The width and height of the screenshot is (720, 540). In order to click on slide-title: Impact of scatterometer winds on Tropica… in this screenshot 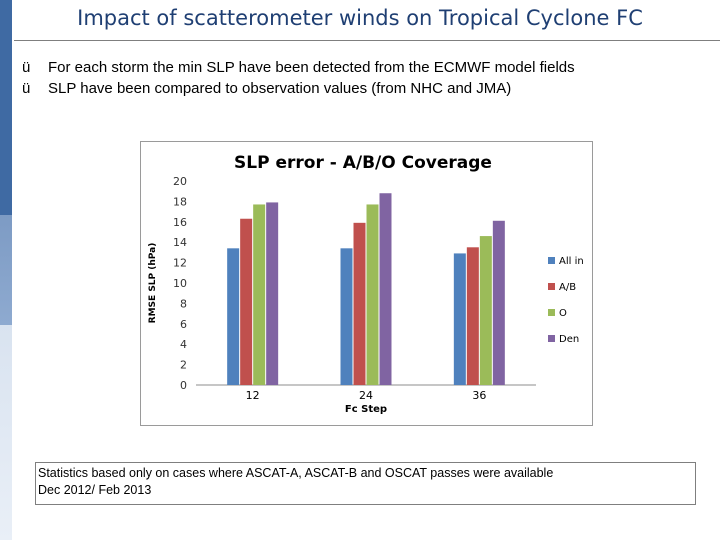, I will do `click(360, 18)`.